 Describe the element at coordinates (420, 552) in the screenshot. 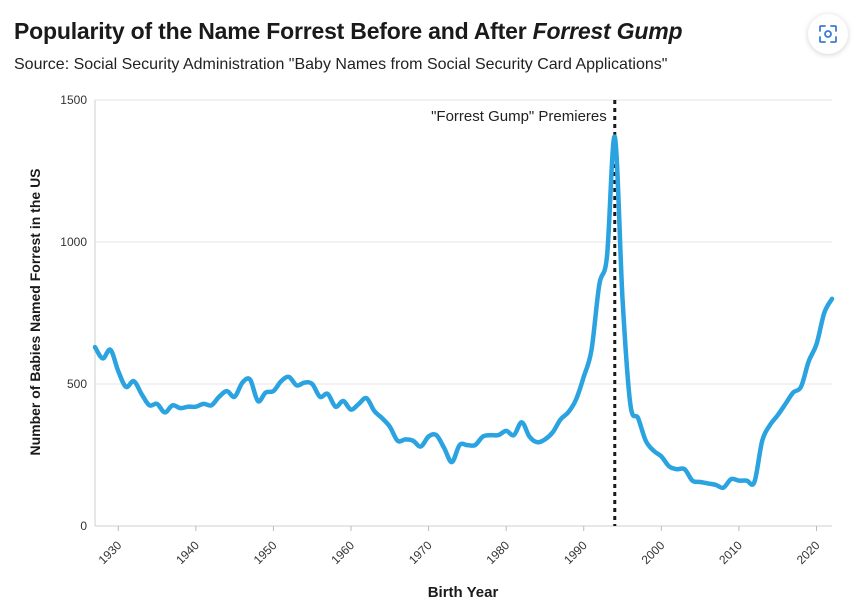

I see `x-tick-label: 1970` at that location.